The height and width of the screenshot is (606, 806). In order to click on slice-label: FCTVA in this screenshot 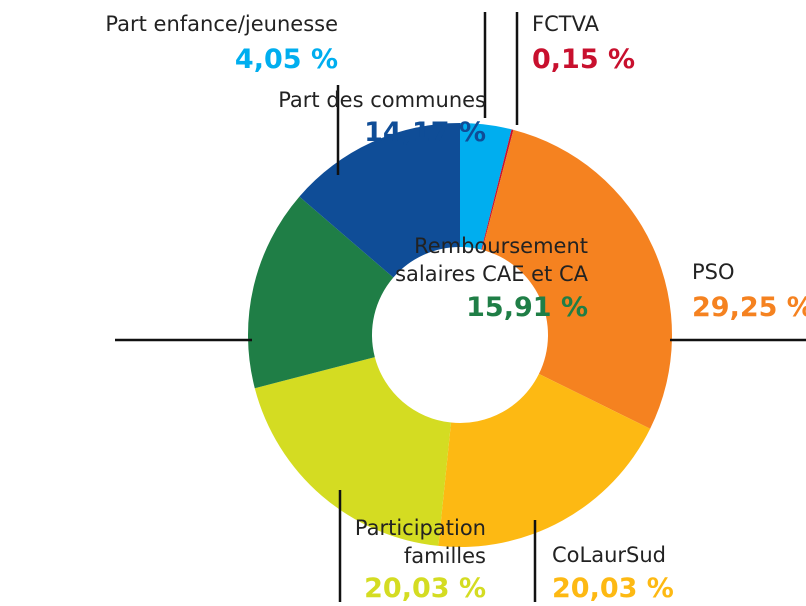, I will do `click(565, 24)`.